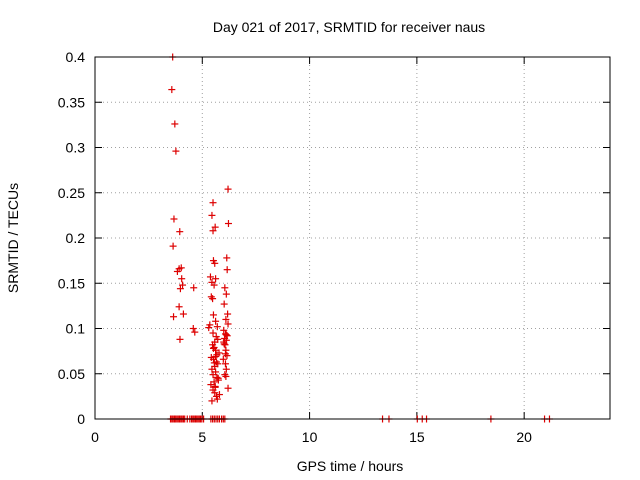  I want to click on y-tick-label: 0.35, so click(71, 102).